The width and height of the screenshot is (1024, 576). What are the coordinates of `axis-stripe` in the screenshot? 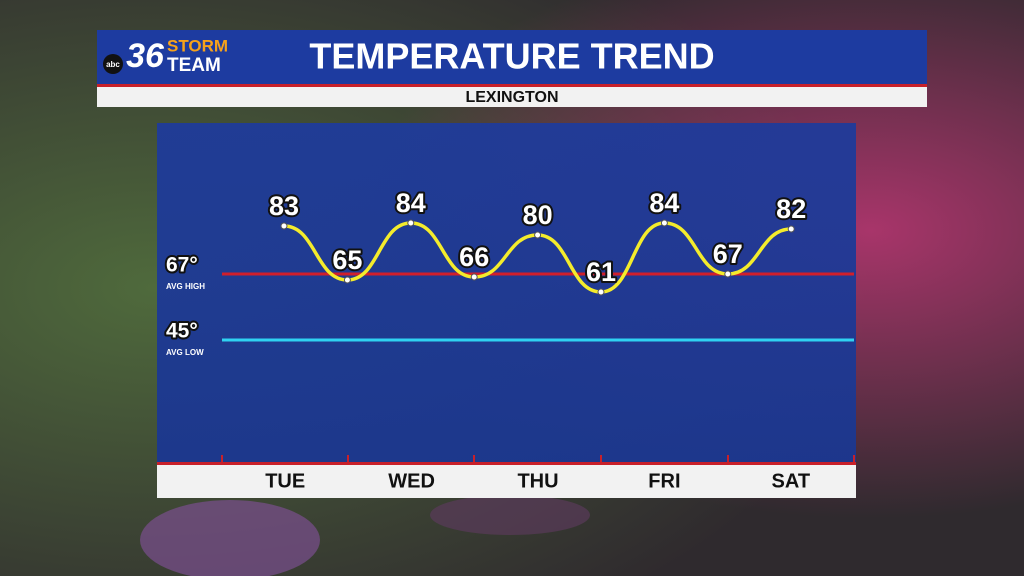 It's located at (506, 463).